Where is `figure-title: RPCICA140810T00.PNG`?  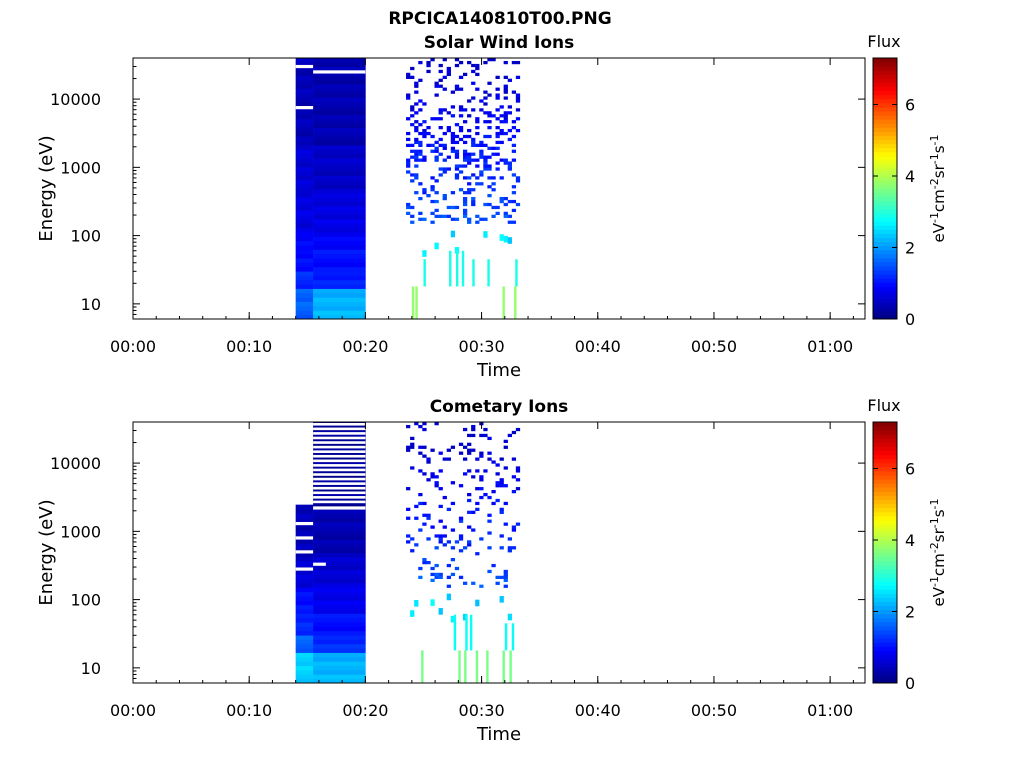
figure-title: RPCICA140810T00.PNG is located at coordinates (499, 19).